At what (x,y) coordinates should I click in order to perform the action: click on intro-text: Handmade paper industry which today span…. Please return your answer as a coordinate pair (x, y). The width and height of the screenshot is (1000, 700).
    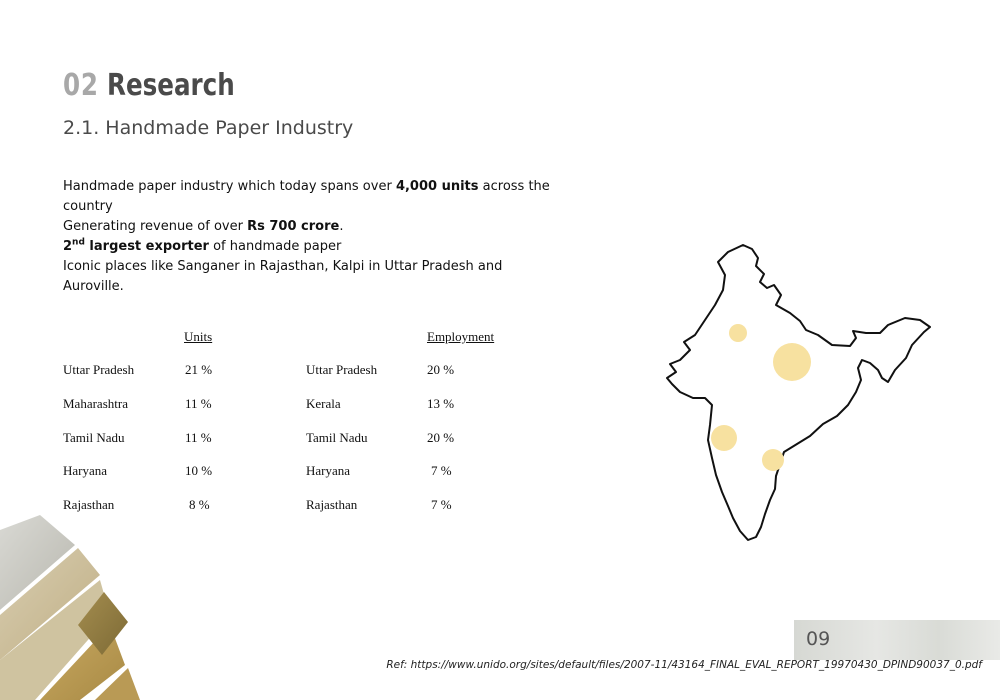
    Looking at the image, I should click on (313, 237).